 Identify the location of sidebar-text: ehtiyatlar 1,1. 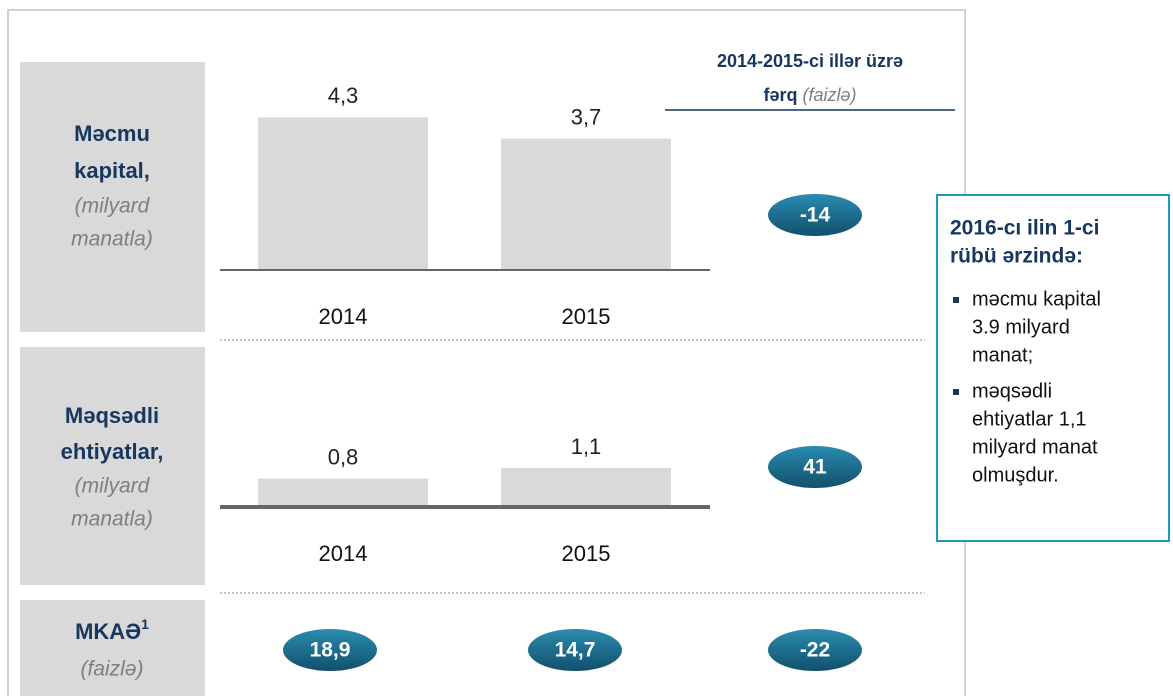
(1029, 419).